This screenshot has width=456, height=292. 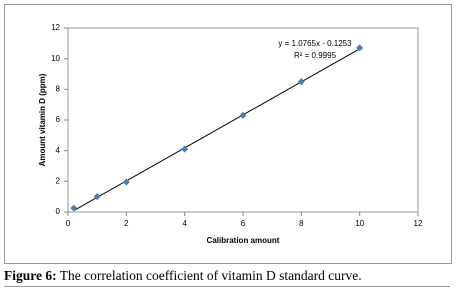 What do you see at coordinates (184, 223) in the screenshot?
I see `x-tick-label: 4` at bounding box center [184, 223].